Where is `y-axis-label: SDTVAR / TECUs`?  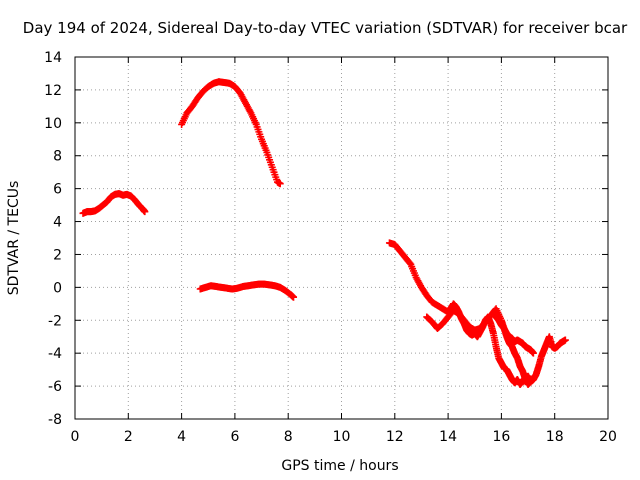 y-axis-label: SDTVAR / TECUs is located at coordinates (14, 238).